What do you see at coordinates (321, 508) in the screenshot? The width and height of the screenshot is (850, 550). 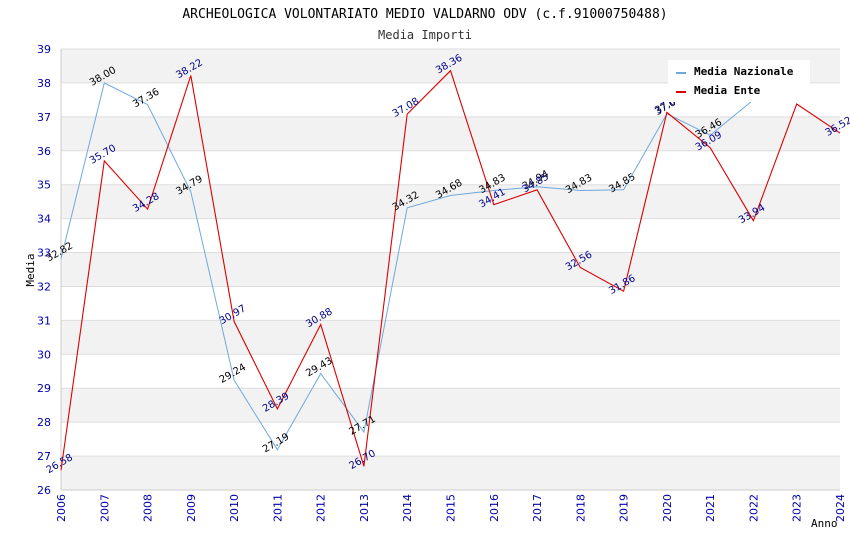 I see `x-tick-label: 2012` at bounding box center [321, 508].